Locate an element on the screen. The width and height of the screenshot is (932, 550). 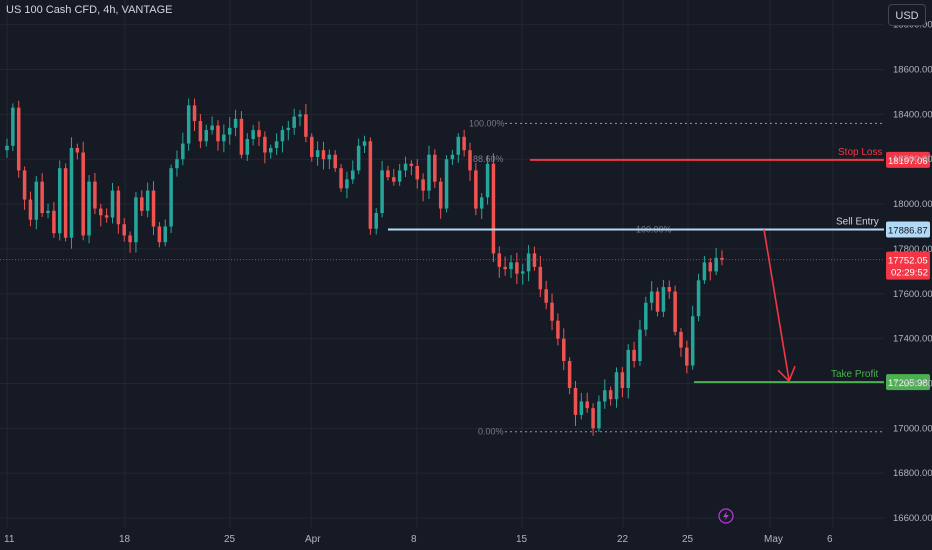
trade-level-title: Take Profit is located at coordinates (854, 374).